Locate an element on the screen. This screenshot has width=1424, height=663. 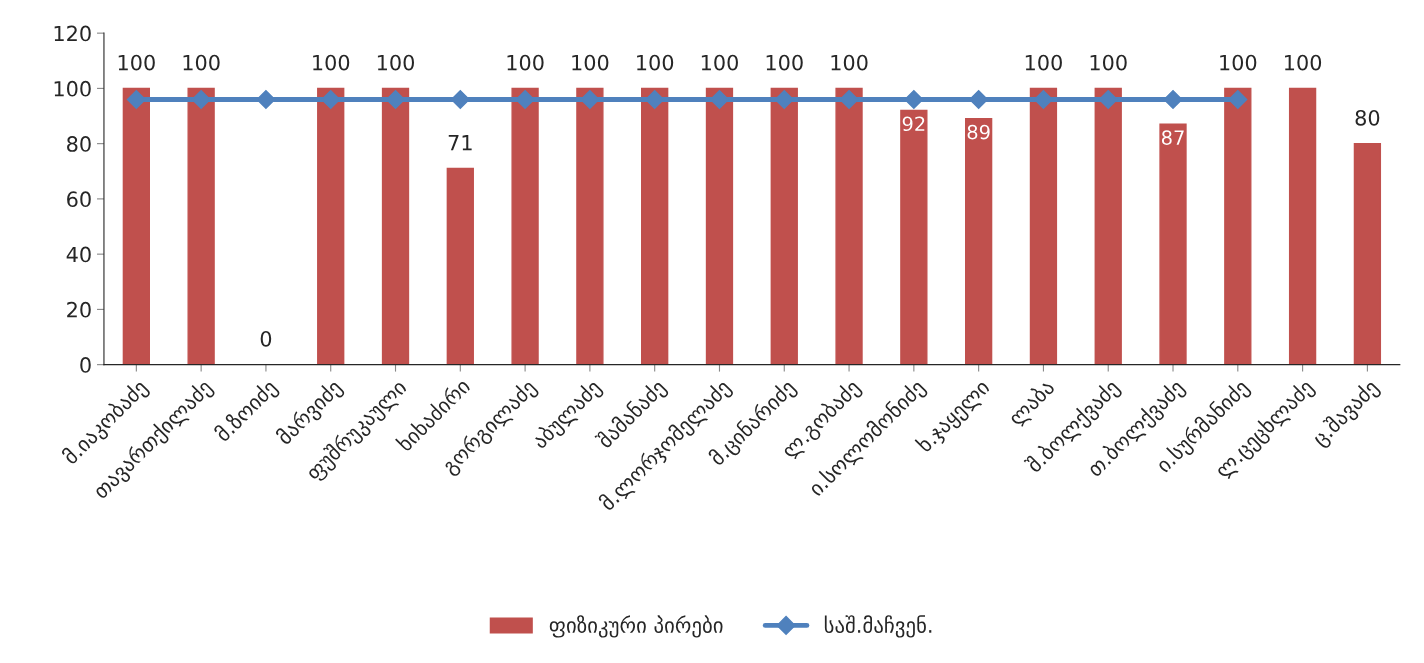
y-tick-label: 0 is located at coordinates (85, 365).